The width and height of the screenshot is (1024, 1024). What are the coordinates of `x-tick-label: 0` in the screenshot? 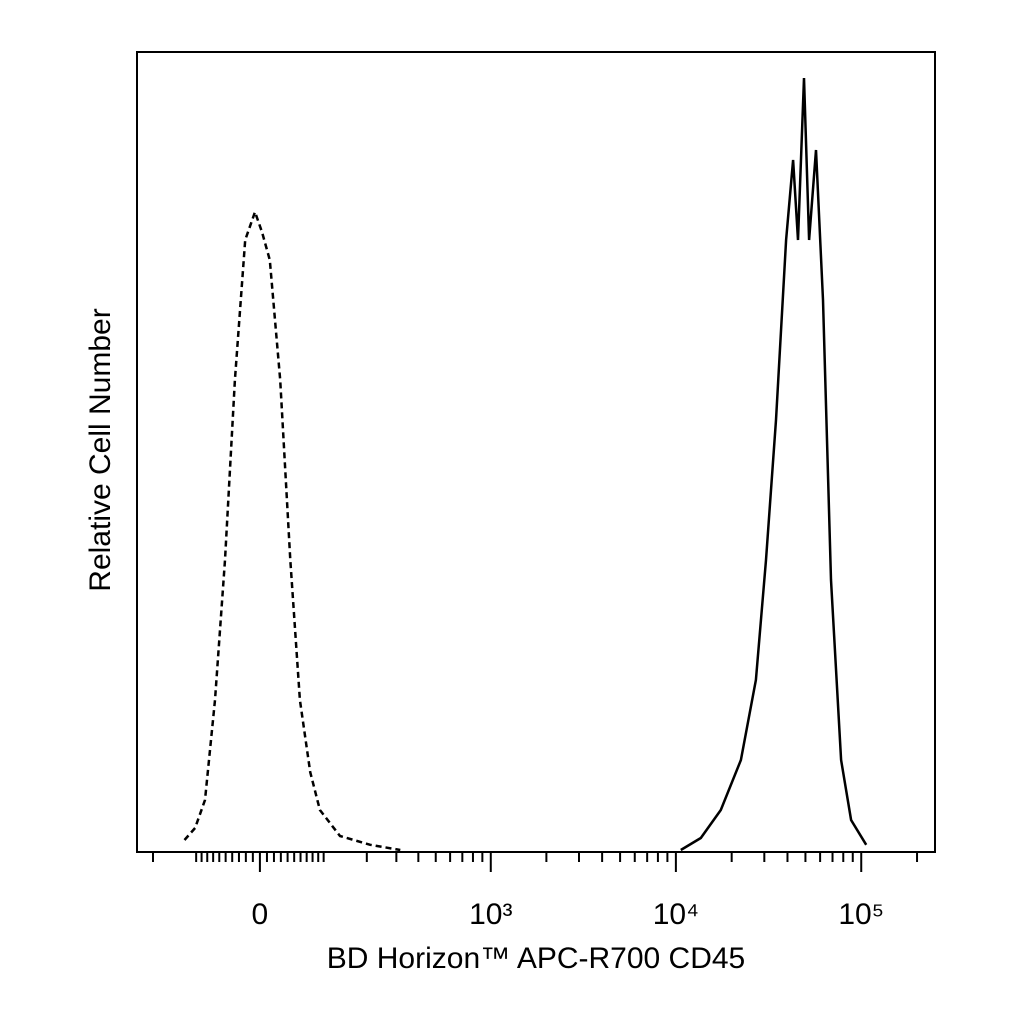 It's located at (260, 914).